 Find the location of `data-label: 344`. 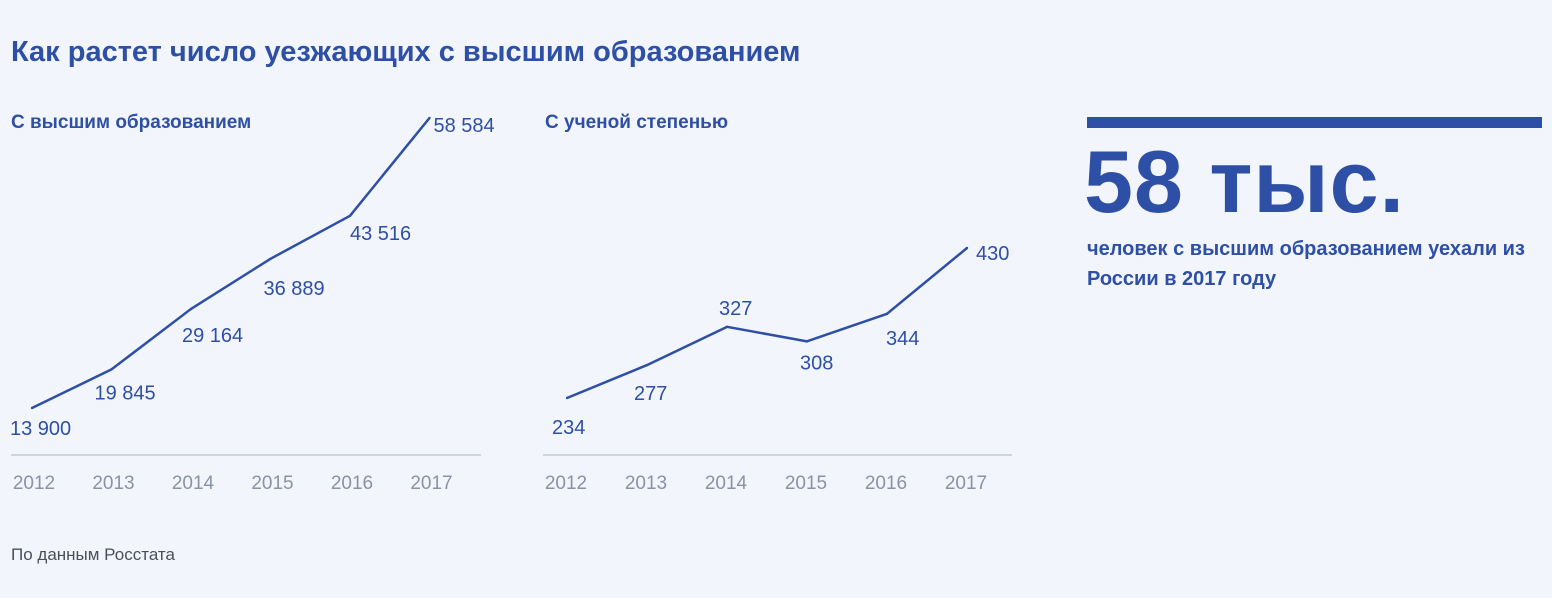

data-label: 344 is located at coordinates (902, 339).